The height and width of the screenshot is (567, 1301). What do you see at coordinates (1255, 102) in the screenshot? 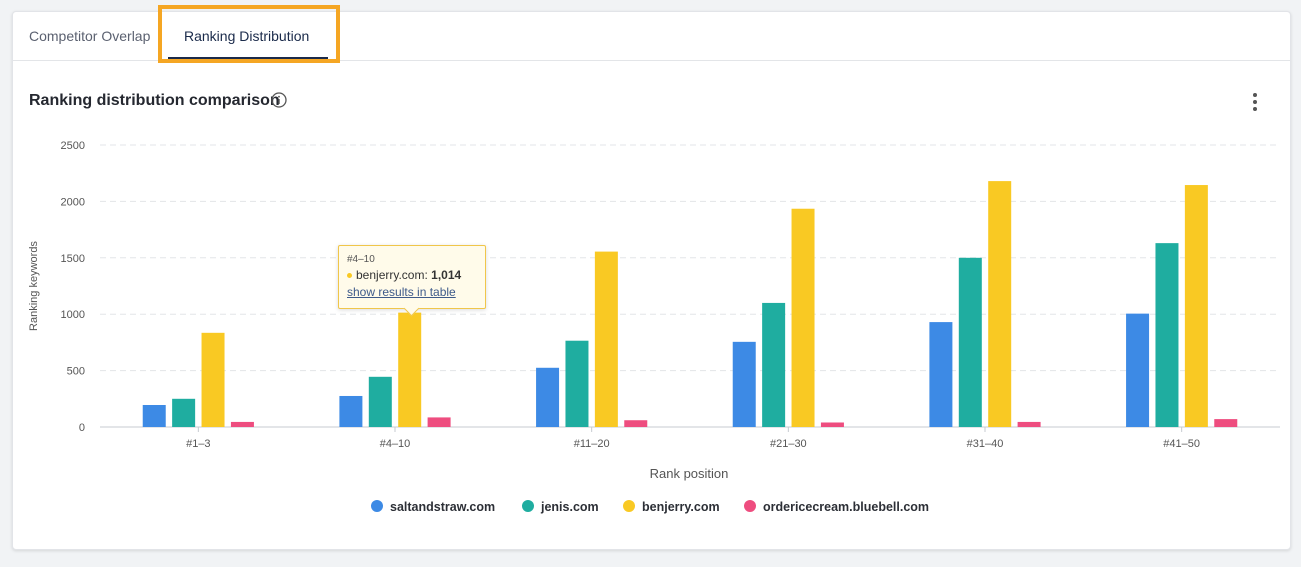
I see `more-options-icon` at bounding box center [1255, 102].